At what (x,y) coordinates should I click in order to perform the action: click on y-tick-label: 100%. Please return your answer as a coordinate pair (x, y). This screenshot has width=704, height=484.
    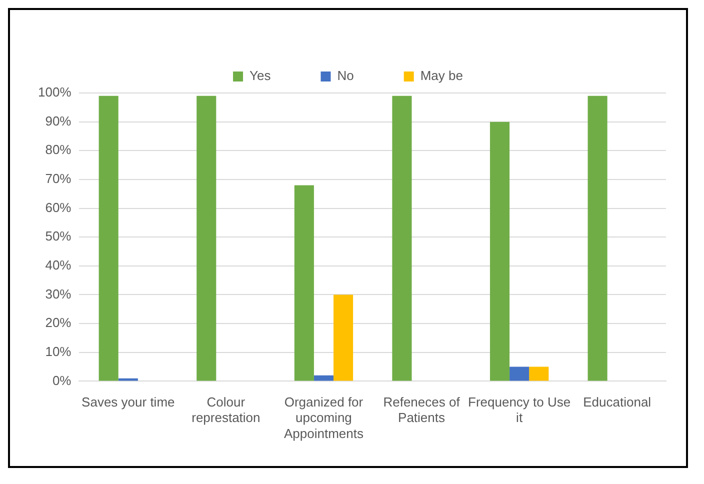
    Looking at the image, I should click on (55, 92).